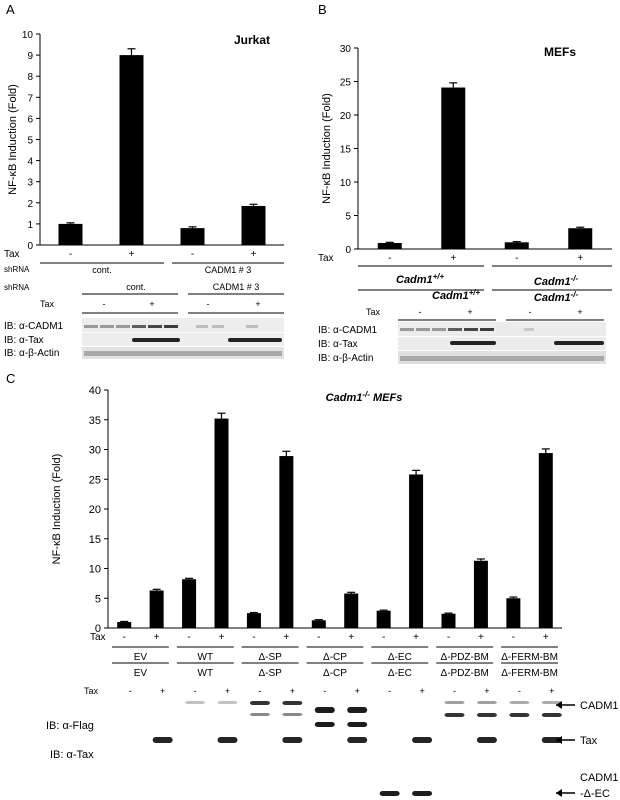 Image resolution: width=620 pixels, height=800 pixels. Describe the element at coordinates (30, 141) in the screenshot. I see `y-tick-label: 5` at that location.